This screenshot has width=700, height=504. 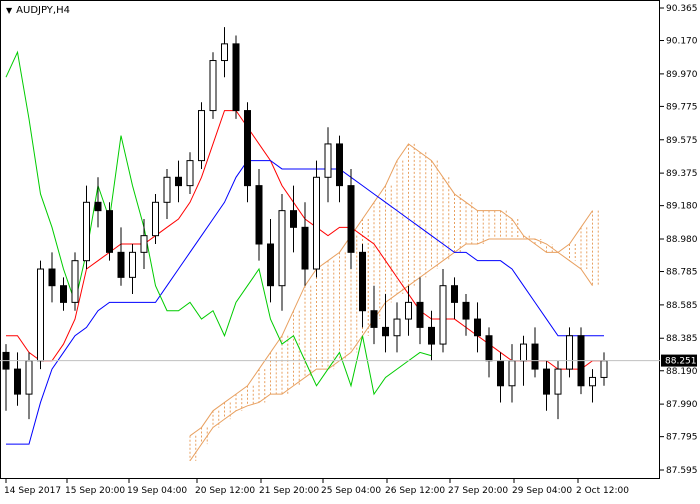 What do you see at coordinates (682, 141) in the screenshot?
I see `y-tick-label: 89.575` at bounding box center [682, 141].